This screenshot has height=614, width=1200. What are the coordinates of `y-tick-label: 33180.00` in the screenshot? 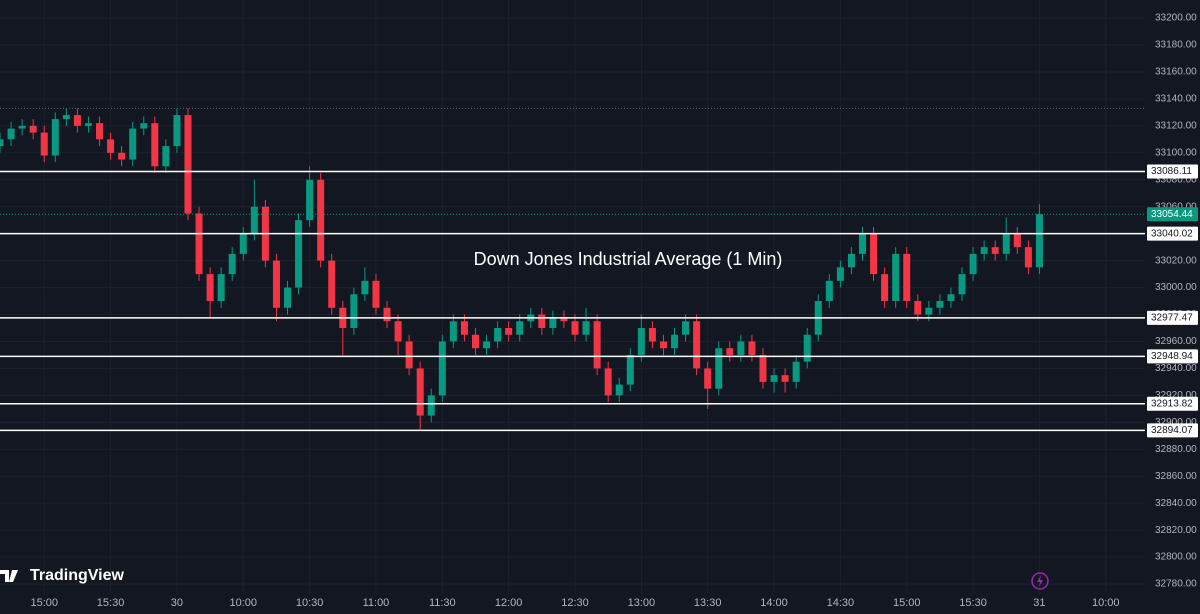 It's located at (1176, 45).